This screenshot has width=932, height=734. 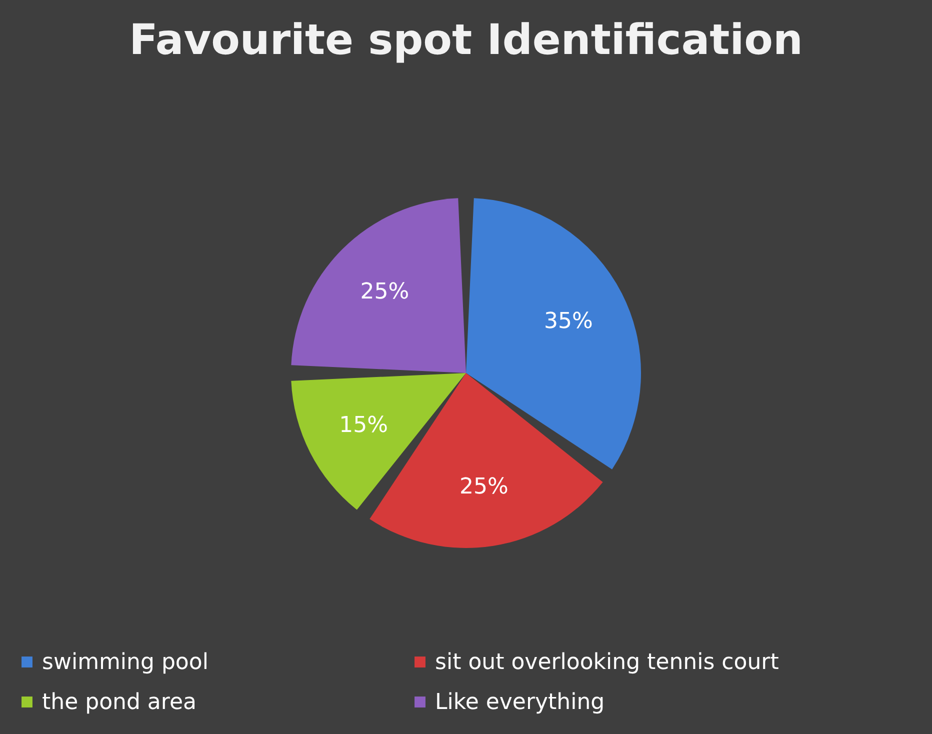 What do you see at coordinates (520, 702) in the screenshot?
I see `legend-label: Like everything` at bounding box center [520, 702].